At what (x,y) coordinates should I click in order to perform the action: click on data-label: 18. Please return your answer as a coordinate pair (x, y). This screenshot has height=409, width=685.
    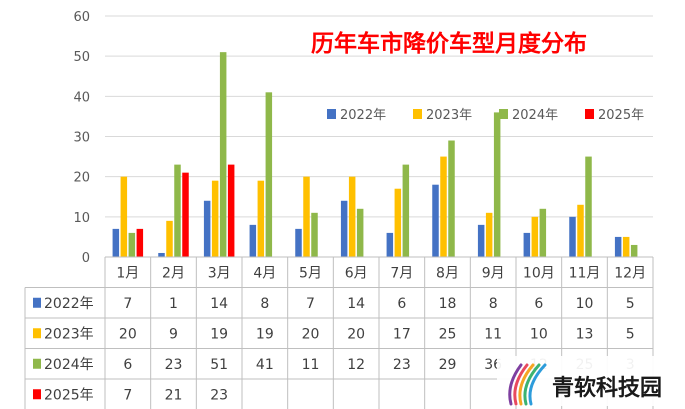
    Looking at the image, I should click on (448, 304).